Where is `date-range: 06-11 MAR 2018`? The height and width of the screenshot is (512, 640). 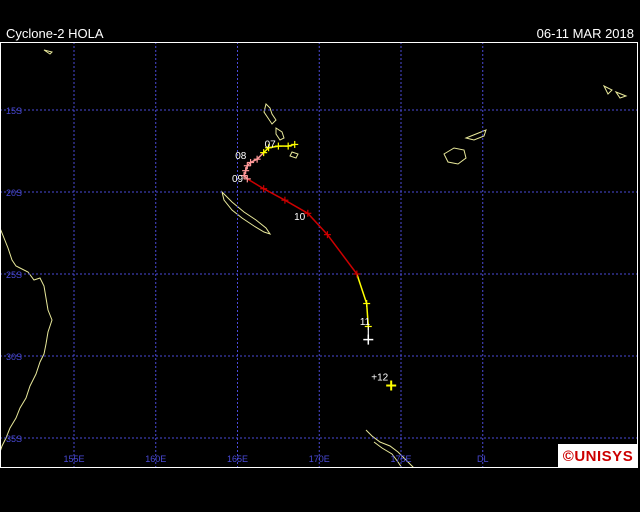 date-range: 06-11 MAR 2018 is located at coordinates (585, 33).